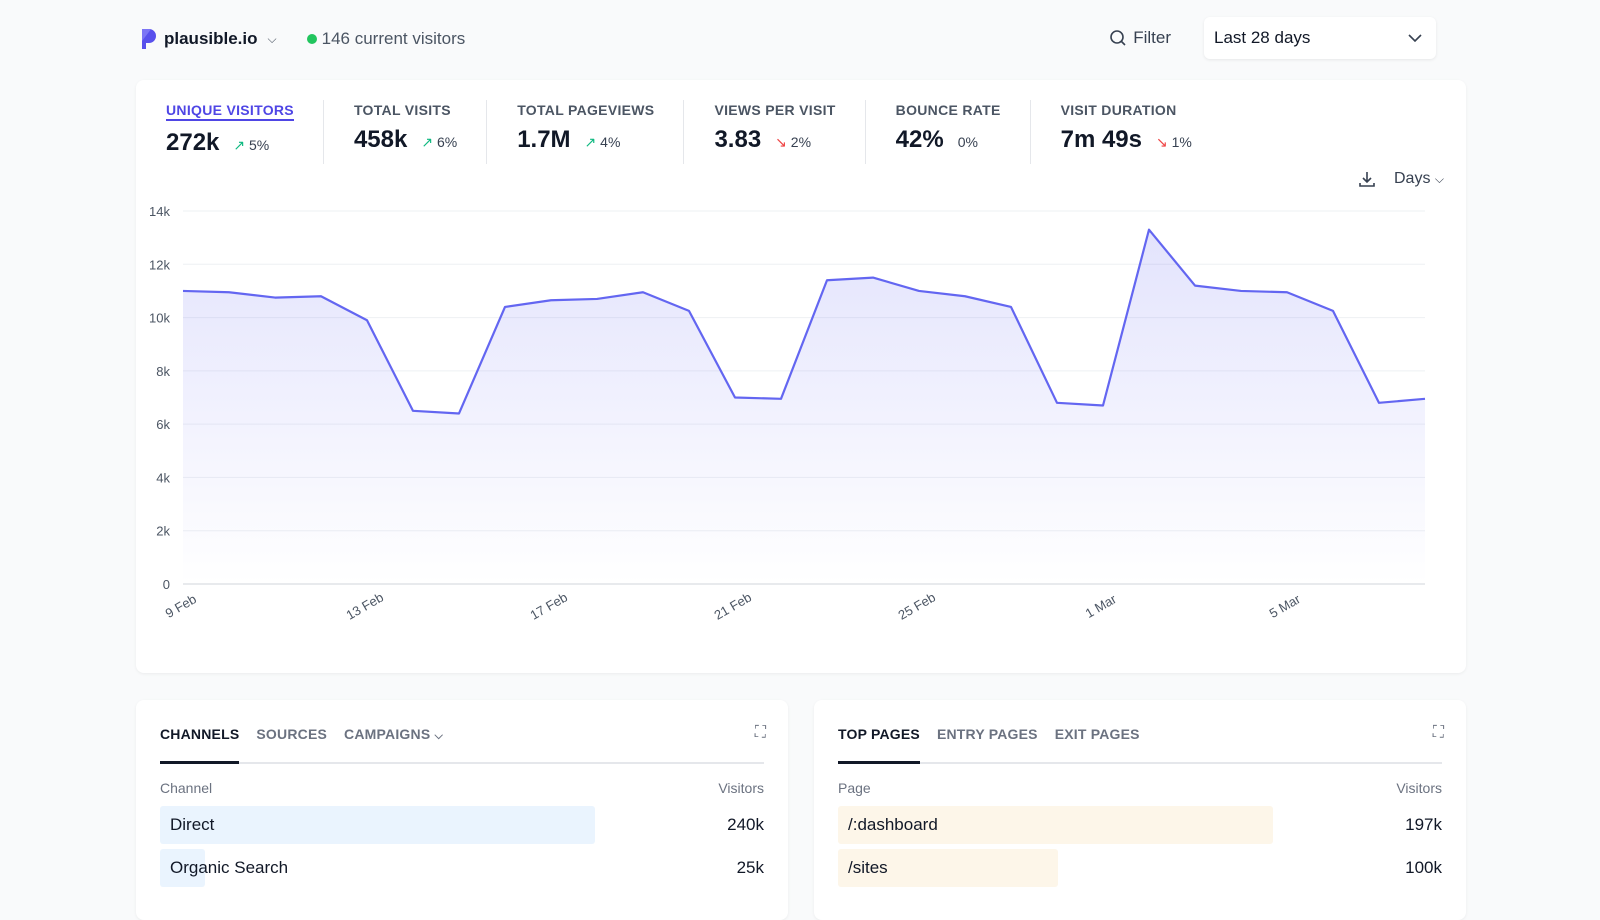 The width and height of the screenshot is (1600, 920). Describe the element at coordinates (919, 139) in the screenshot. I see `metric-value: 42%` at that location.